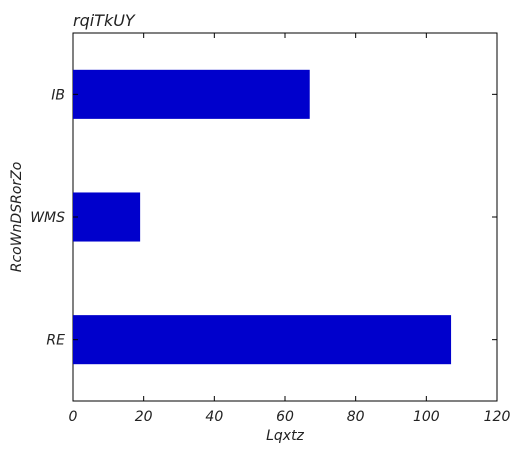  Describe the element at coordinates (285, 417) in the screenshot. I see `x-tick-label-60: 60` at that location.